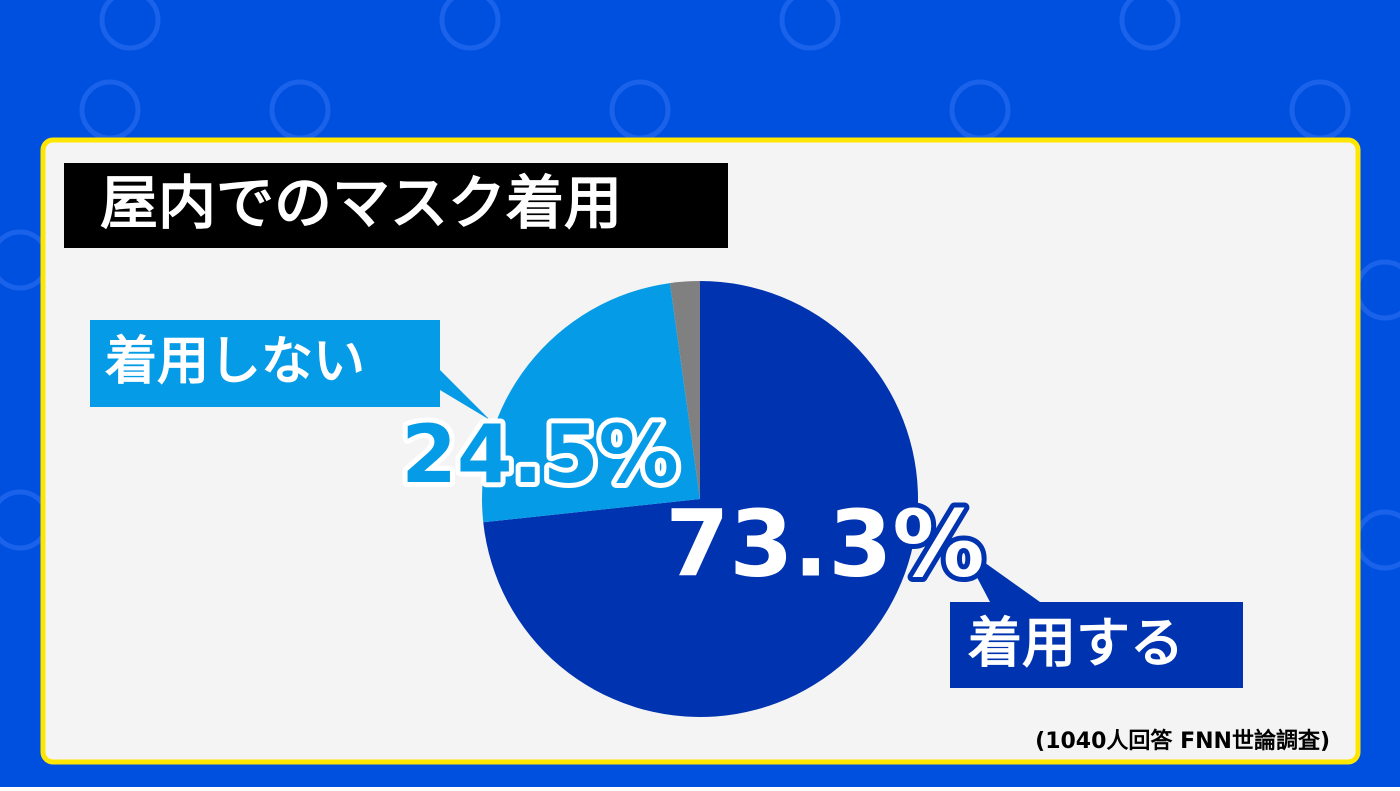 Image resolution: width=1400 pixels, height=791 pixels. Describe the element at coordinates (235, 362) in the screenshot. I see `category-label: 着用しない` at that location.